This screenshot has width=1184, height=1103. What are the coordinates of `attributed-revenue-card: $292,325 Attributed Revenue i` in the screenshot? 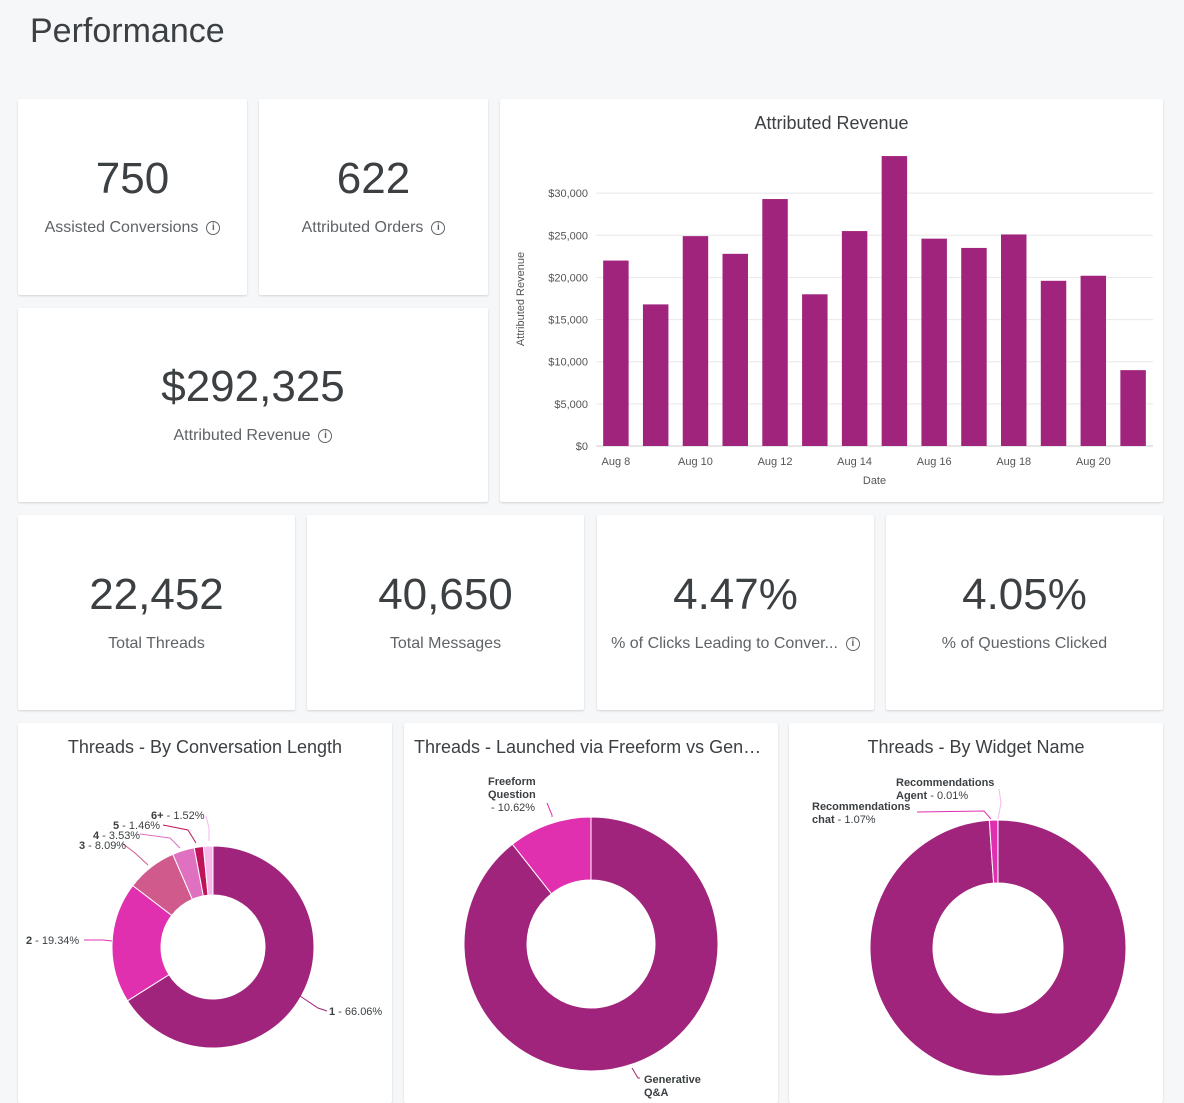 It's located at (253, 405).